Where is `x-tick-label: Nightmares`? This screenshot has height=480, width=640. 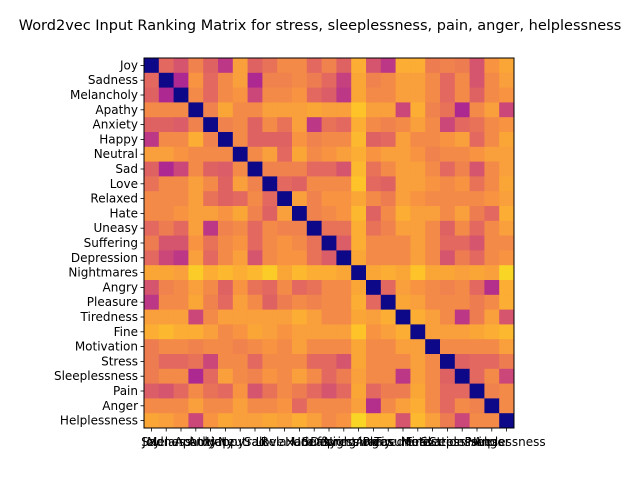 x-tick-label: Nightmares is located at coordinates (359, 442).